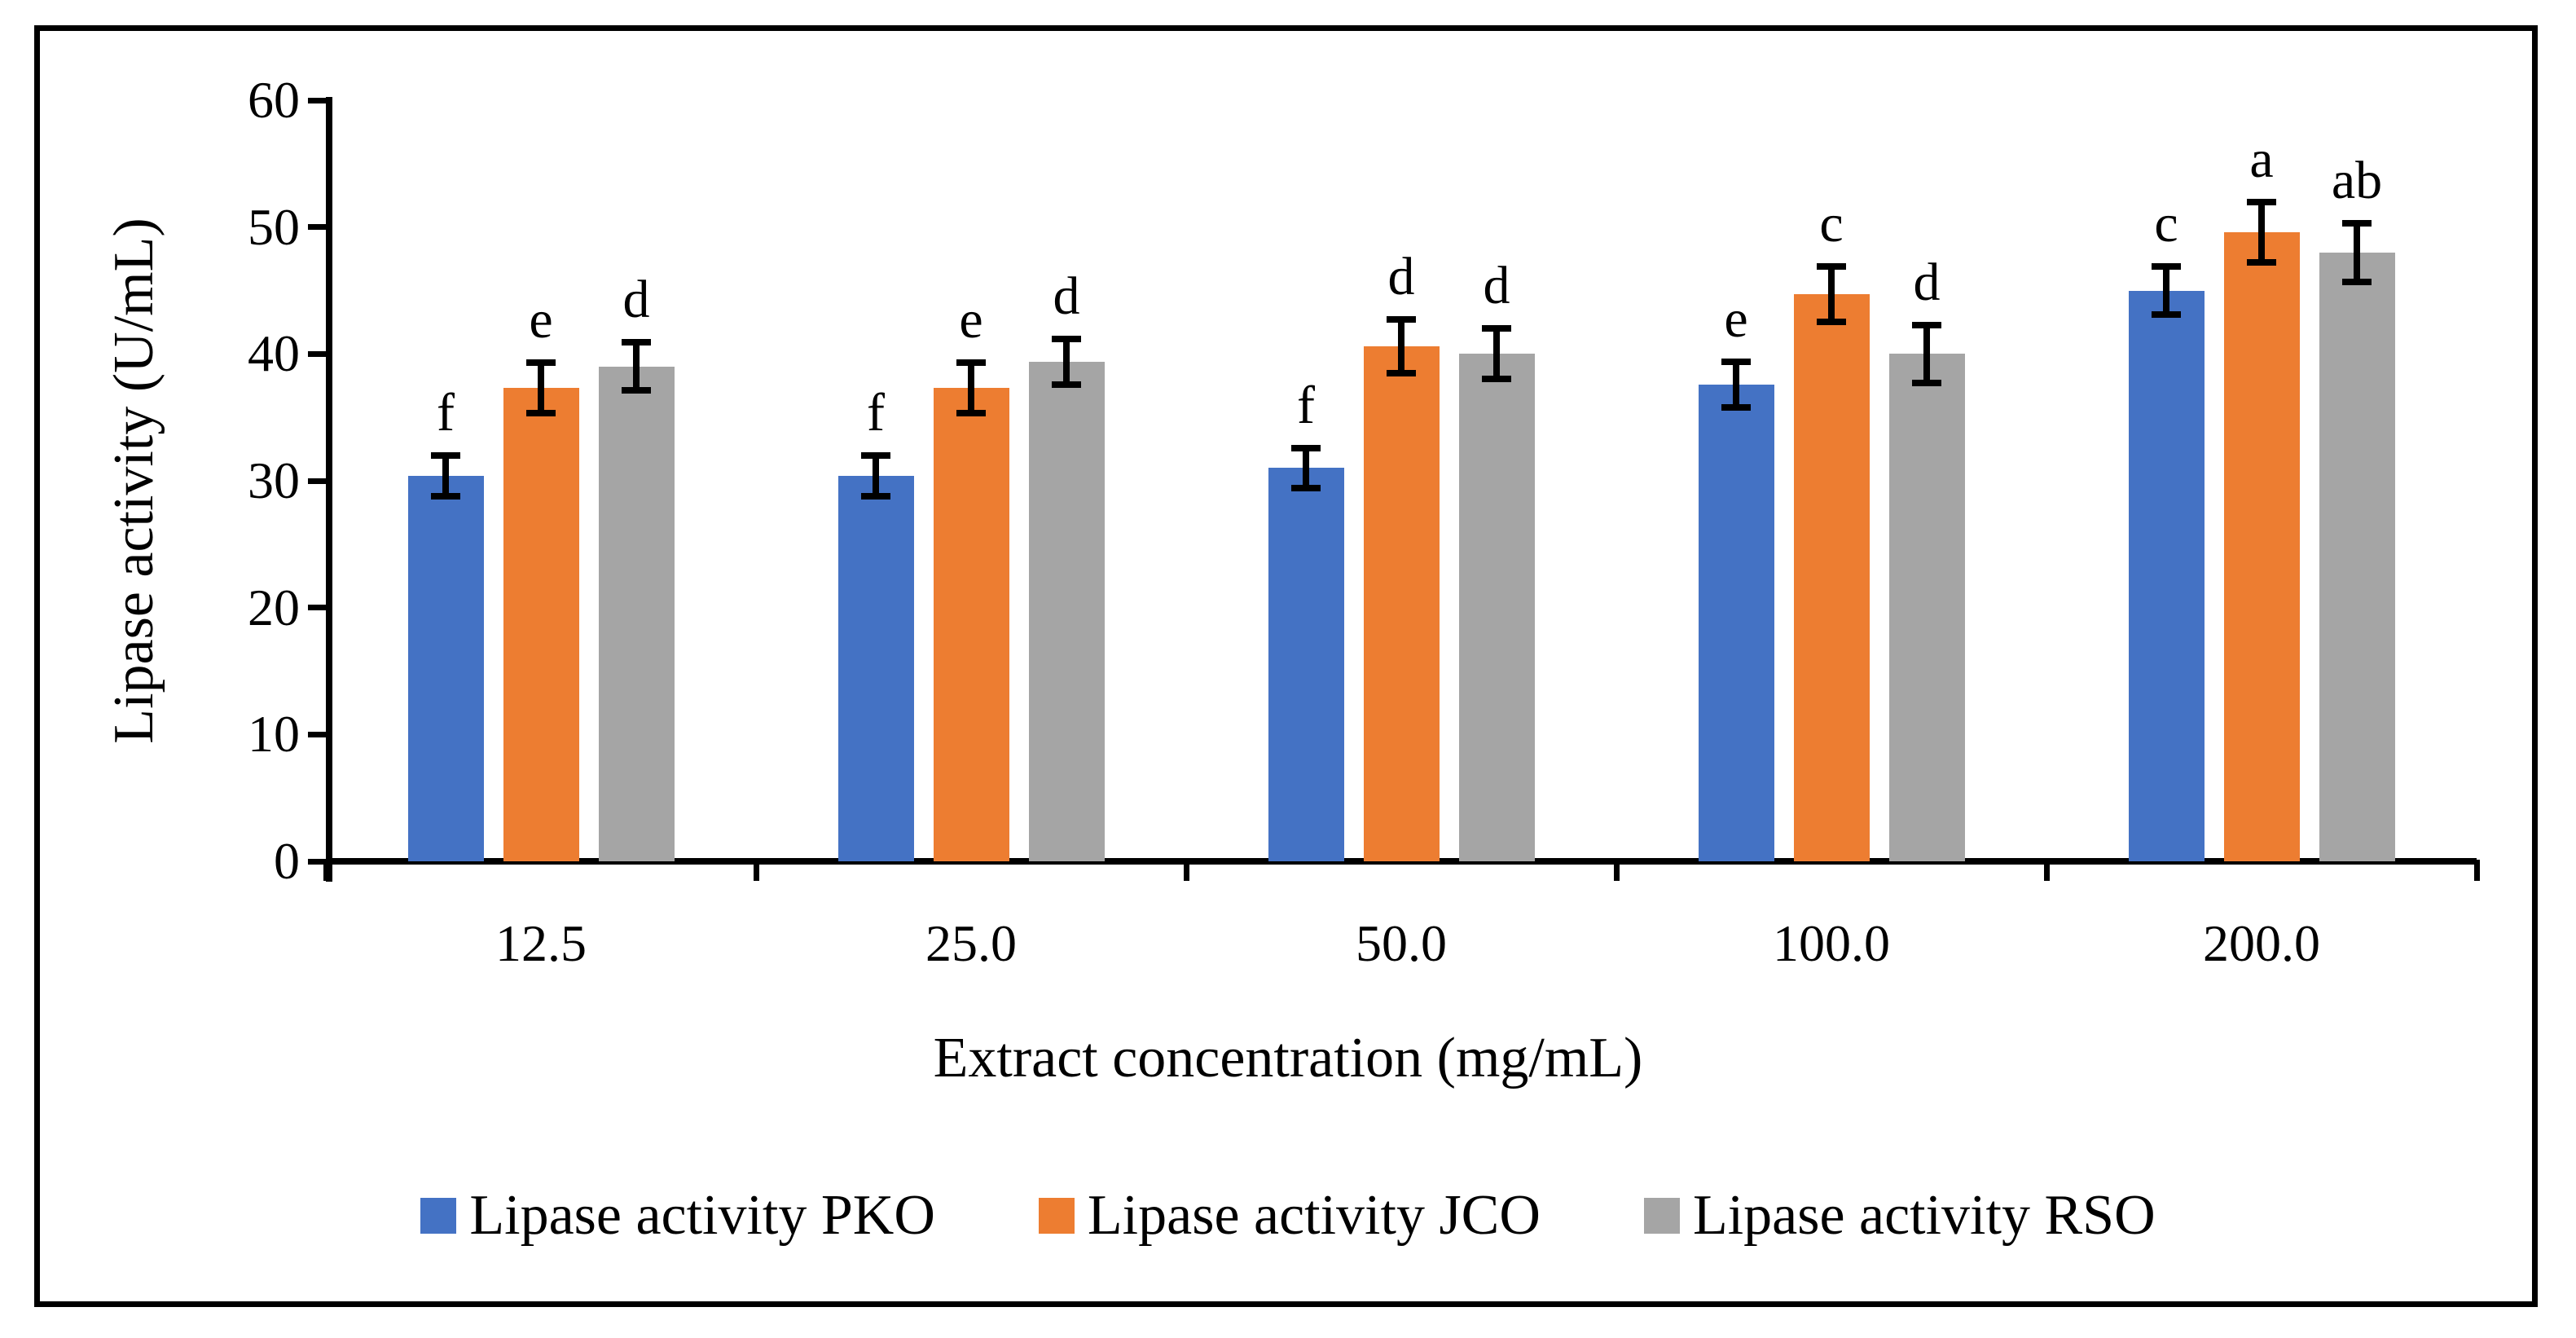  I want to click on legend-label: Lipase activity JCO, so click(1314, 1215).